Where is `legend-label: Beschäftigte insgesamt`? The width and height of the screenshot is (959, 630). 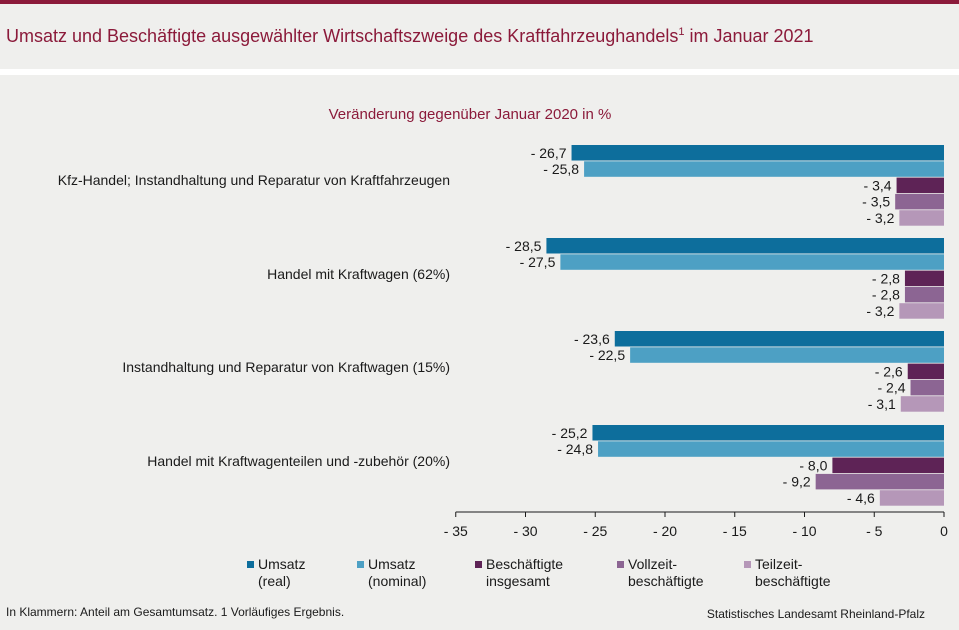
legend-label: Beschäftigte insgesamt is located at coordinates (525, 572).